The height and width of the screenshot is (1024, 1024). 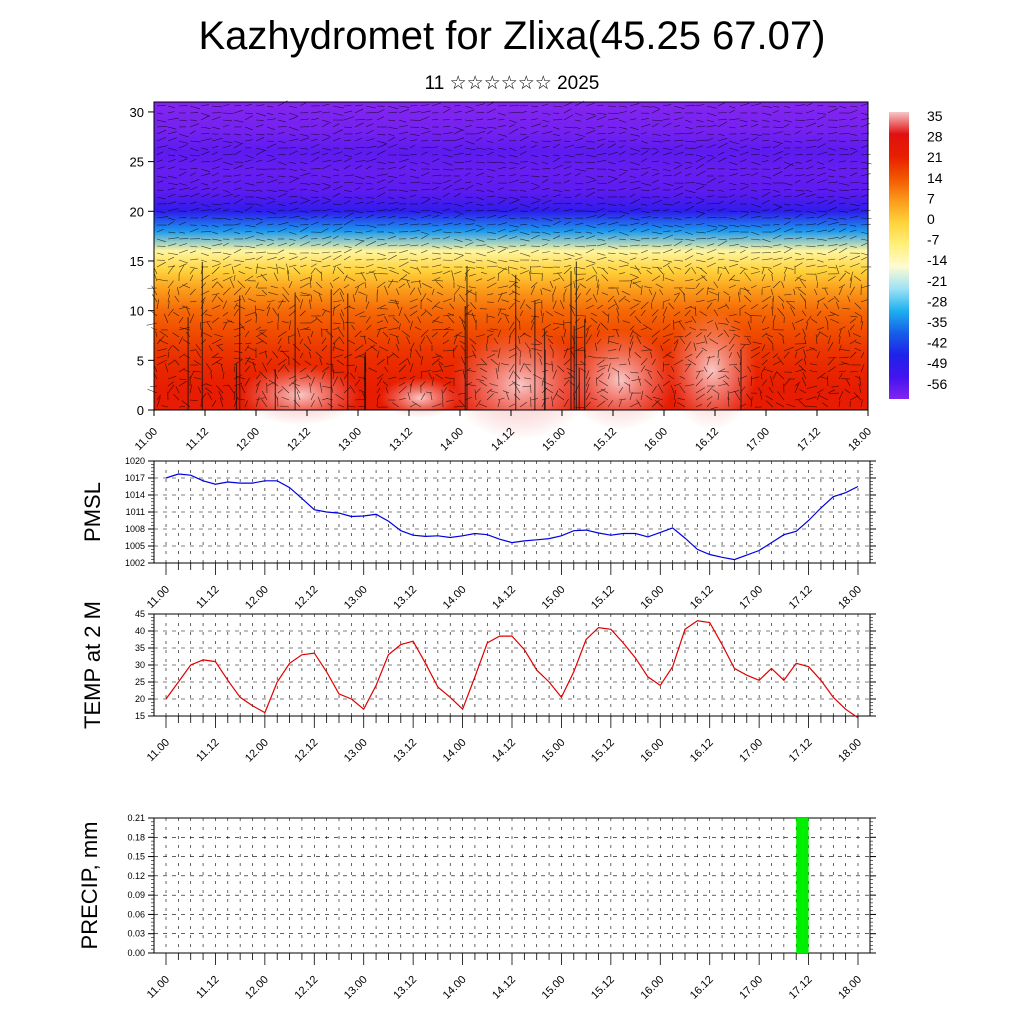 What do you see at coordinates (512, 885) in the screenshot?
I see `precip-frame` at bounding box center [512, 885].